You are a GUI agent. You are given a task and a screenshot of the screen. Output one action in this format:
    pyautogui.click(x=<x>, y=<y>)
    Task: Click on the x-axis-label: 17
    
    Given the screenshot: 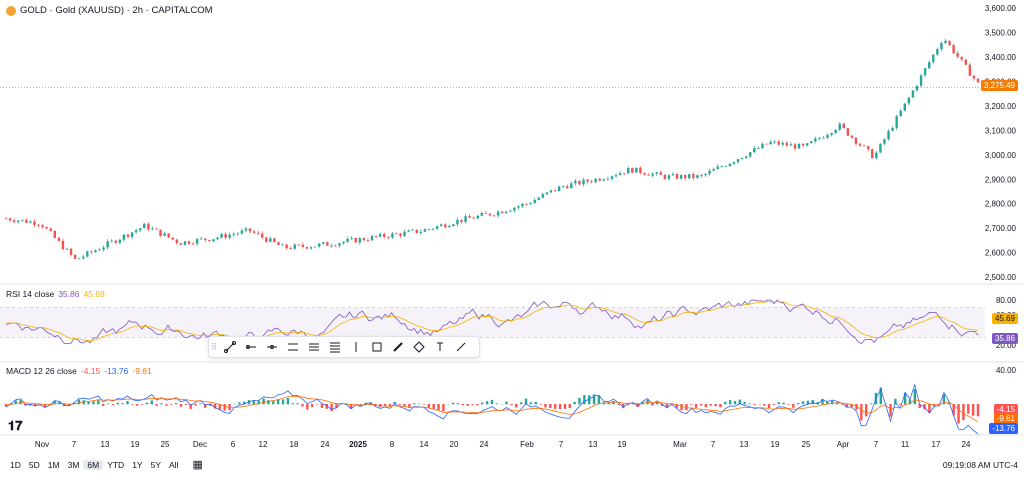 What is the action you would take?
    pyautogui.click(x=936, y=444)
    